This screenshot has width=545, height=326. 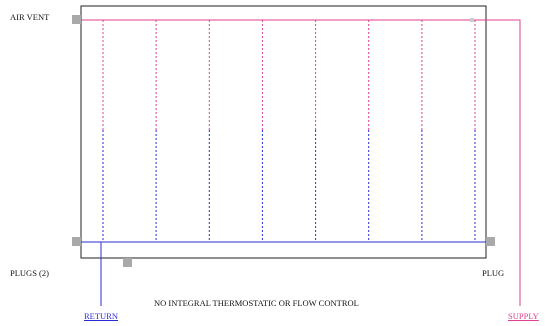 What do you see at coordinates (493, 273) in the screenshot?
I see `plug-label: PLUG` at bounding box center [493, 273].